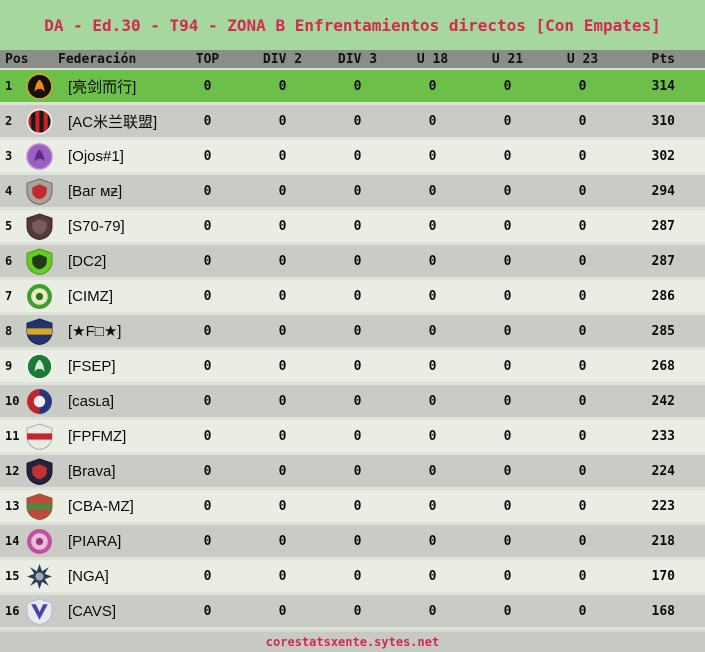 The image size is (705, 652). What do you see at coordinates (352, 542) in the screenshot?
I see `table-row: 14 [PIARA] 0 0 0 0 0 0 218` at bounding box center [352, 542].